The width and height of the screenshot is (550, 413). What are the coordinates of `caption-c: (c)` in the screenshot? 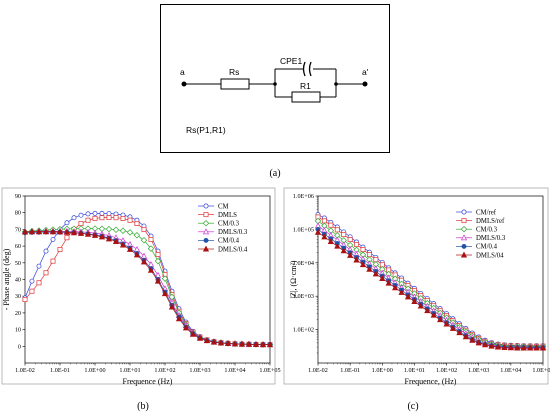 It's located at (412, 406).